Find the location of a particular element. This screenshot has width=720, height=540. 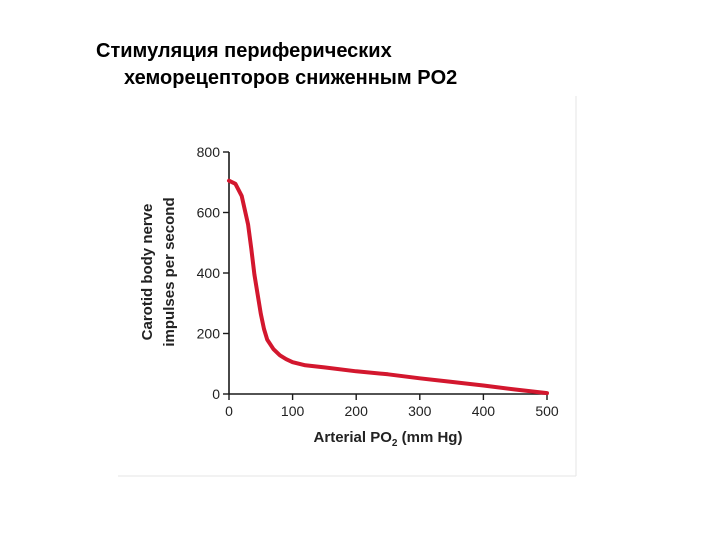

y-axis-label-line-2: impulses per second is located at coordinates (169, 271).